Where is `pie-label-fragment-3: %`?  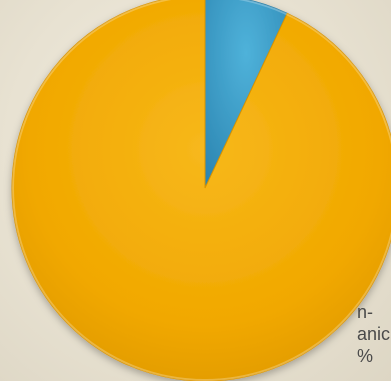
pie-label-fragment-3: % is located at coordinates (365, 356).